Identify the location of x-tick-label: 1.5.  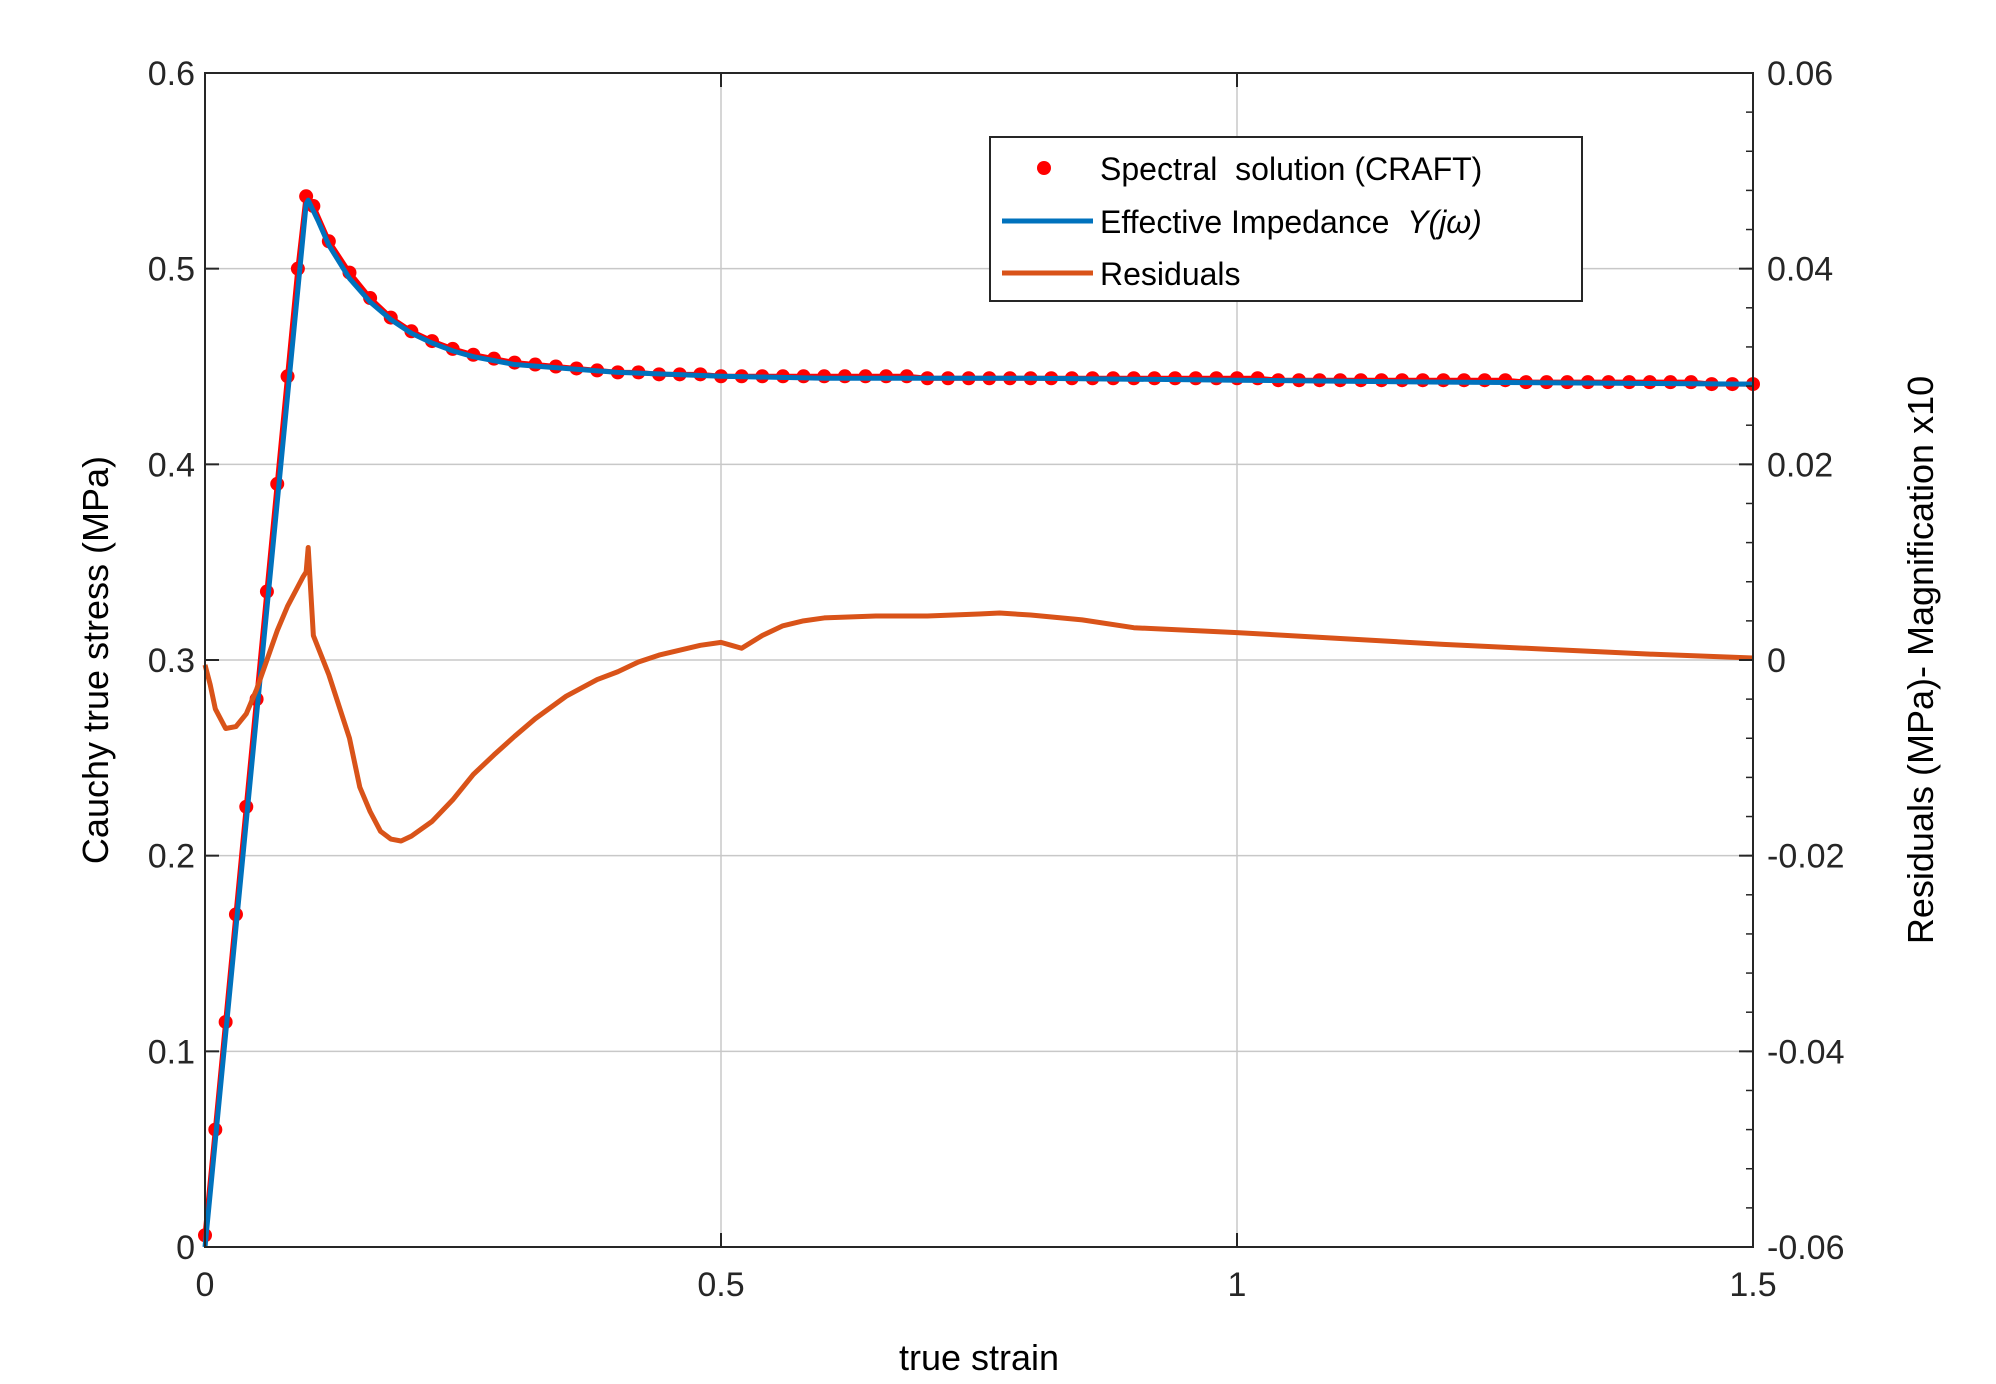
(1752, 1285).